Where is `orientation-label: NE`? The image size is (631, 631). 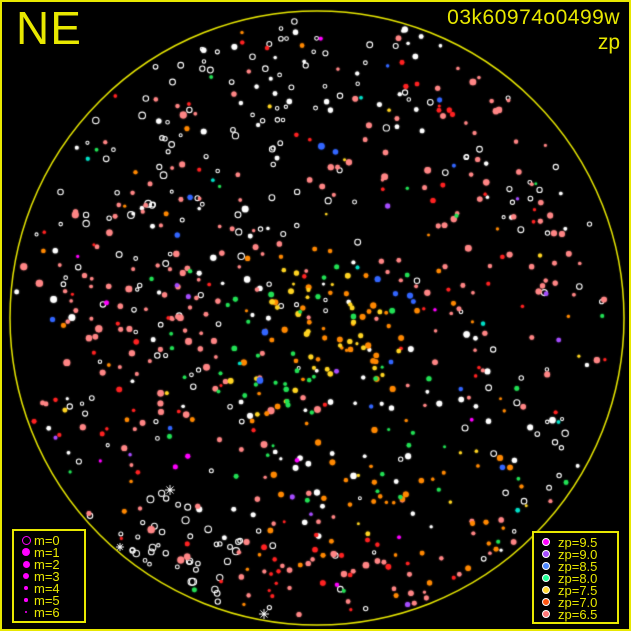
orientation-label: NE is located at coordinates (49, 28).